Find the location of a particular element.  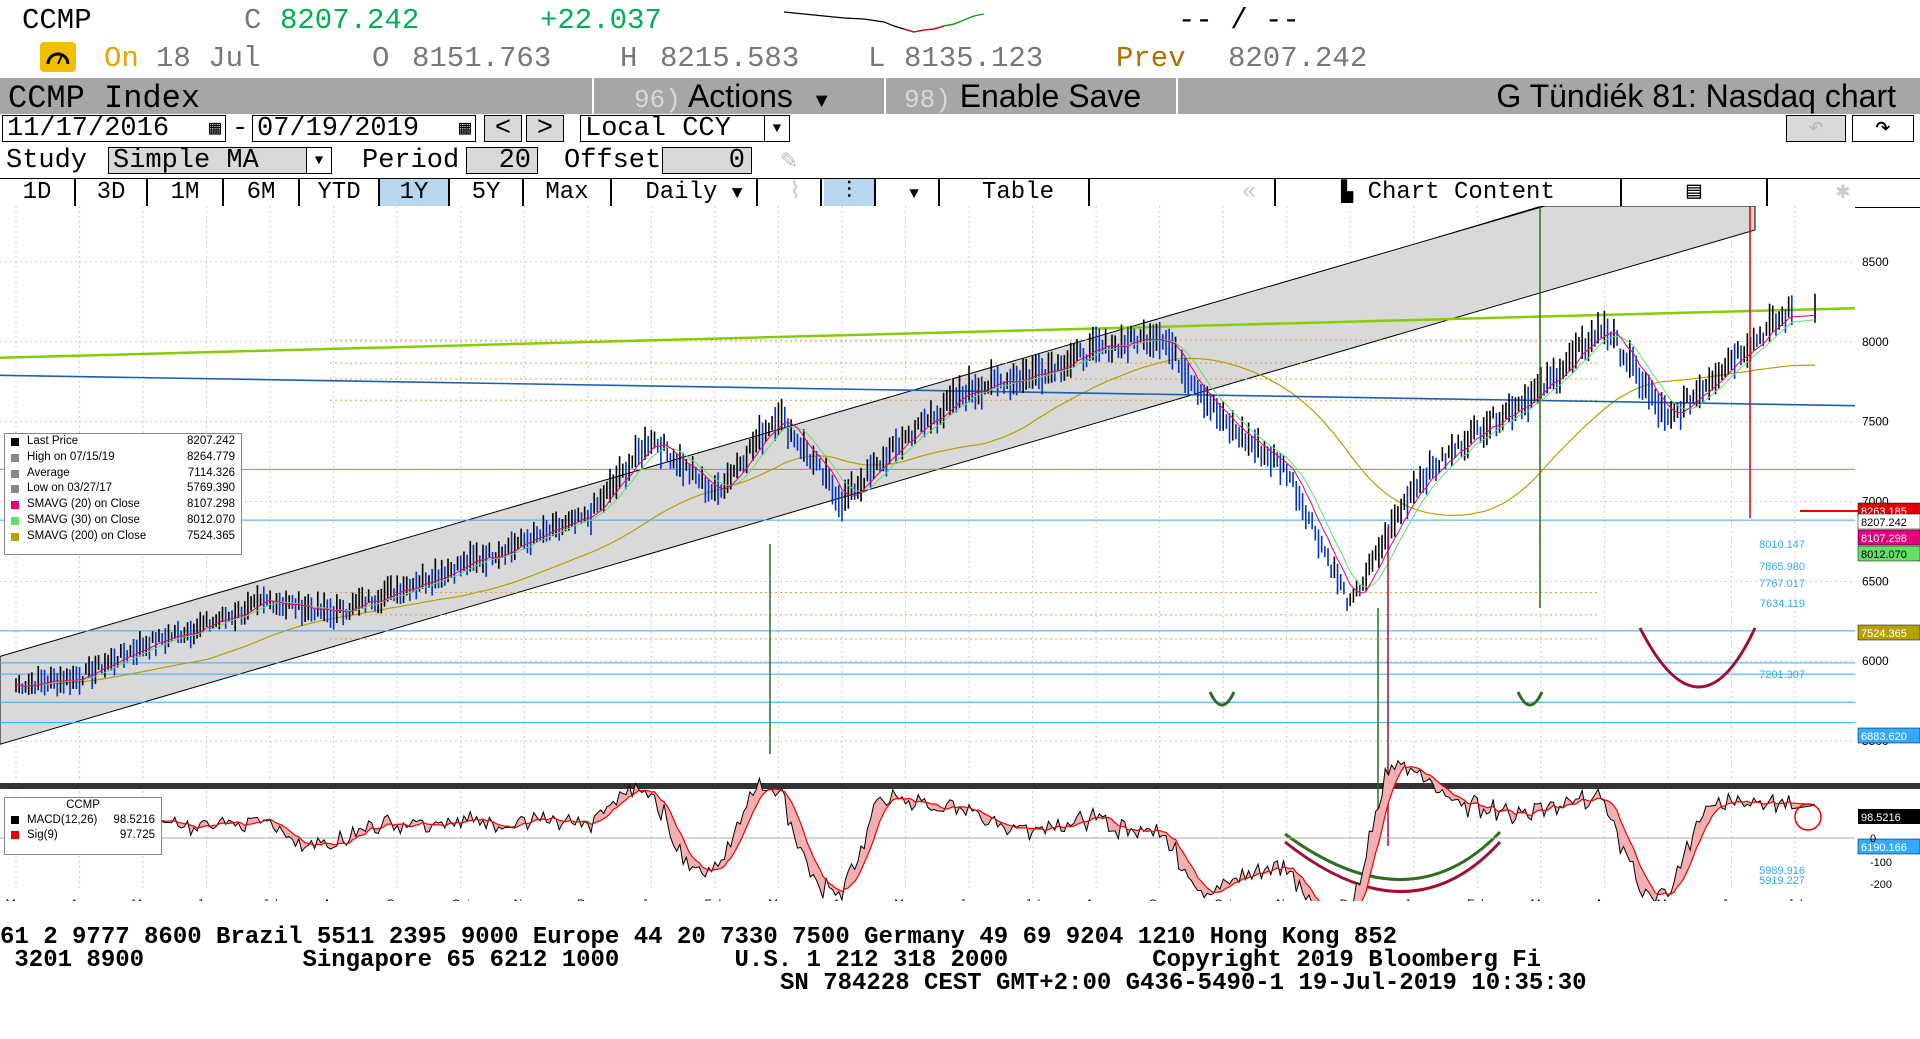

legend-label: MACD(12,26) is located at coordinates (62, 820).